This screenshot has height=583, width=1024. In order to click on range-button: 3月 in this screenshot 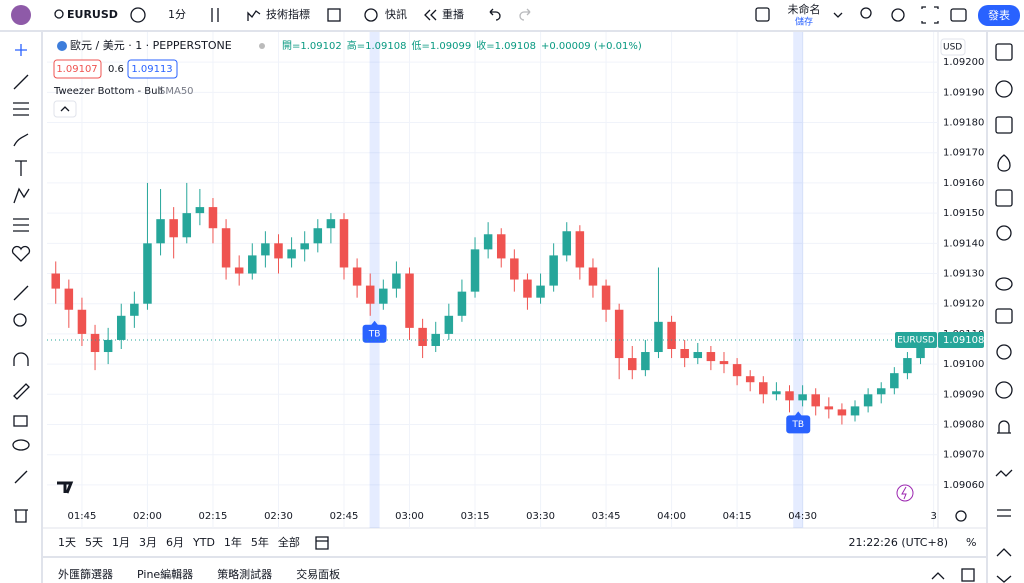, I will do `click(148, 542)`.